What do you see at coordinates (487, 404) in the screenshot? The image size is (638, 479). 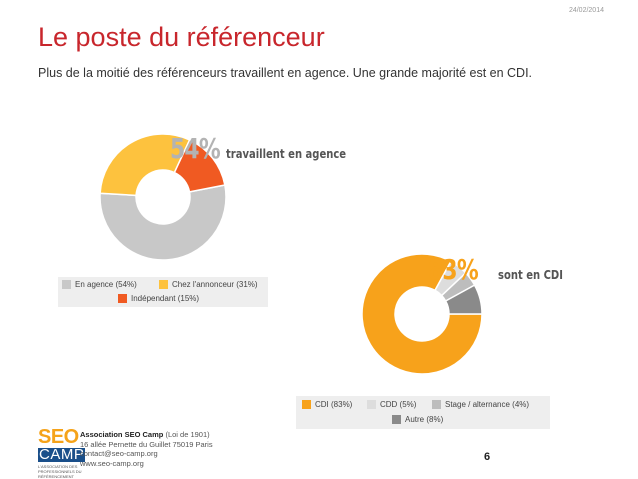 I see `legend-label: Stage / alternance (4%)` at bounding box center [487, 404].